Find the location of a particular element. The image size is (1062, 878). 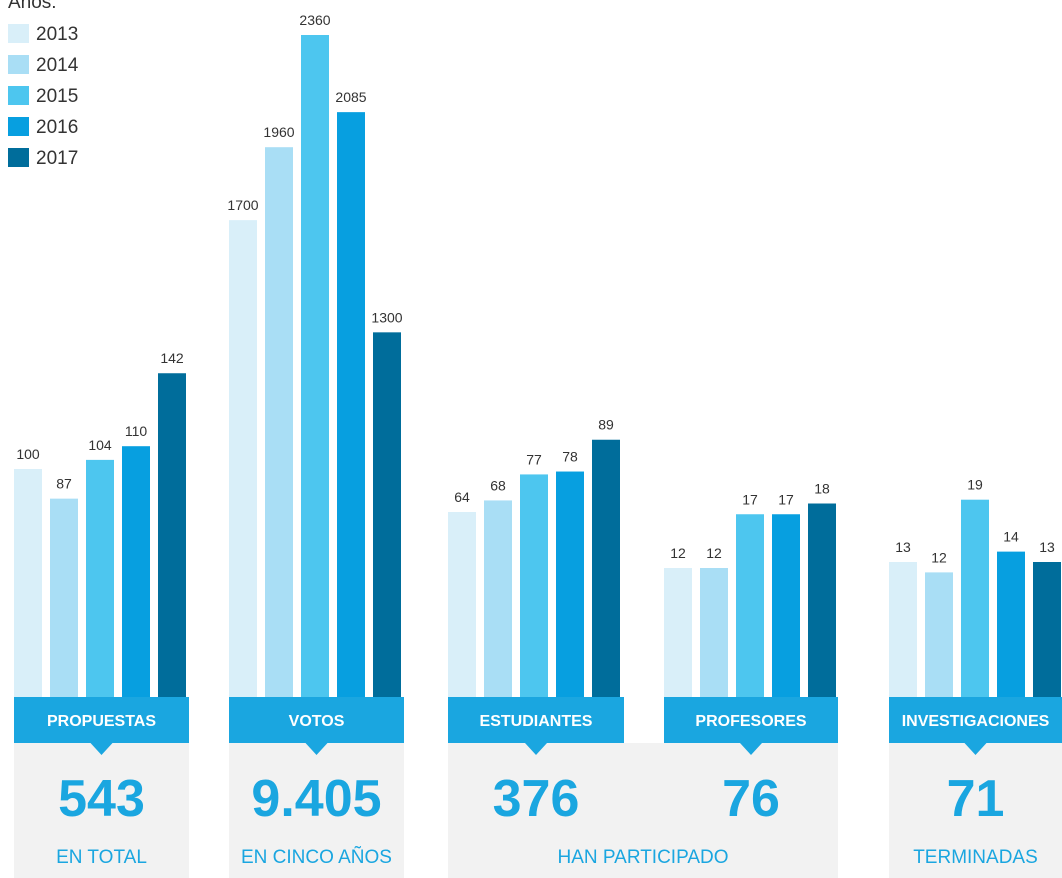

summary-caption: TERMINADAS is located at coordinates (975, 857).